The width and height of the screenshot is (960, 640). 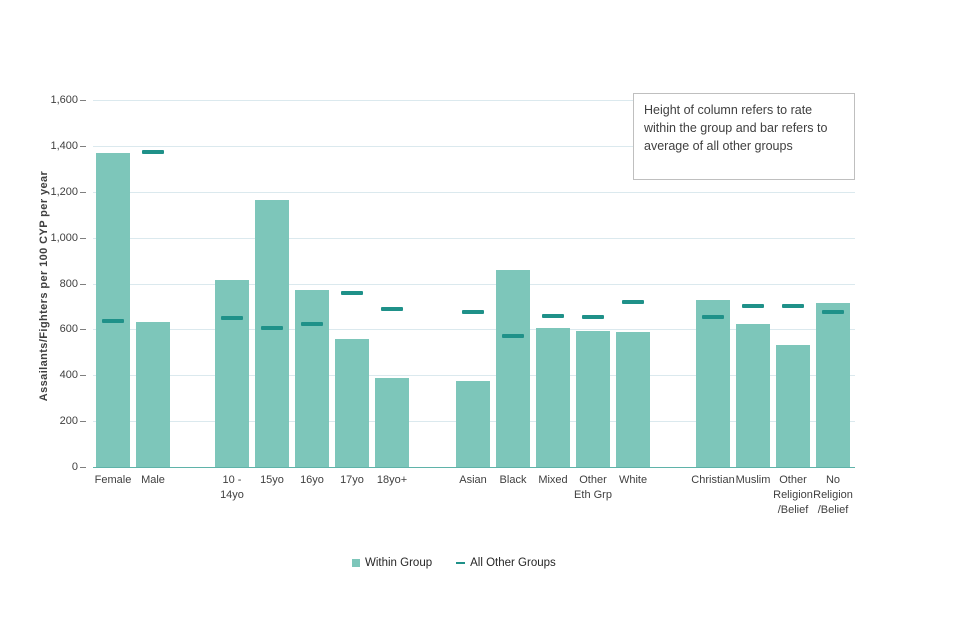 I want to click on y-tick-label: 1,000, so click(x=64, y=237).